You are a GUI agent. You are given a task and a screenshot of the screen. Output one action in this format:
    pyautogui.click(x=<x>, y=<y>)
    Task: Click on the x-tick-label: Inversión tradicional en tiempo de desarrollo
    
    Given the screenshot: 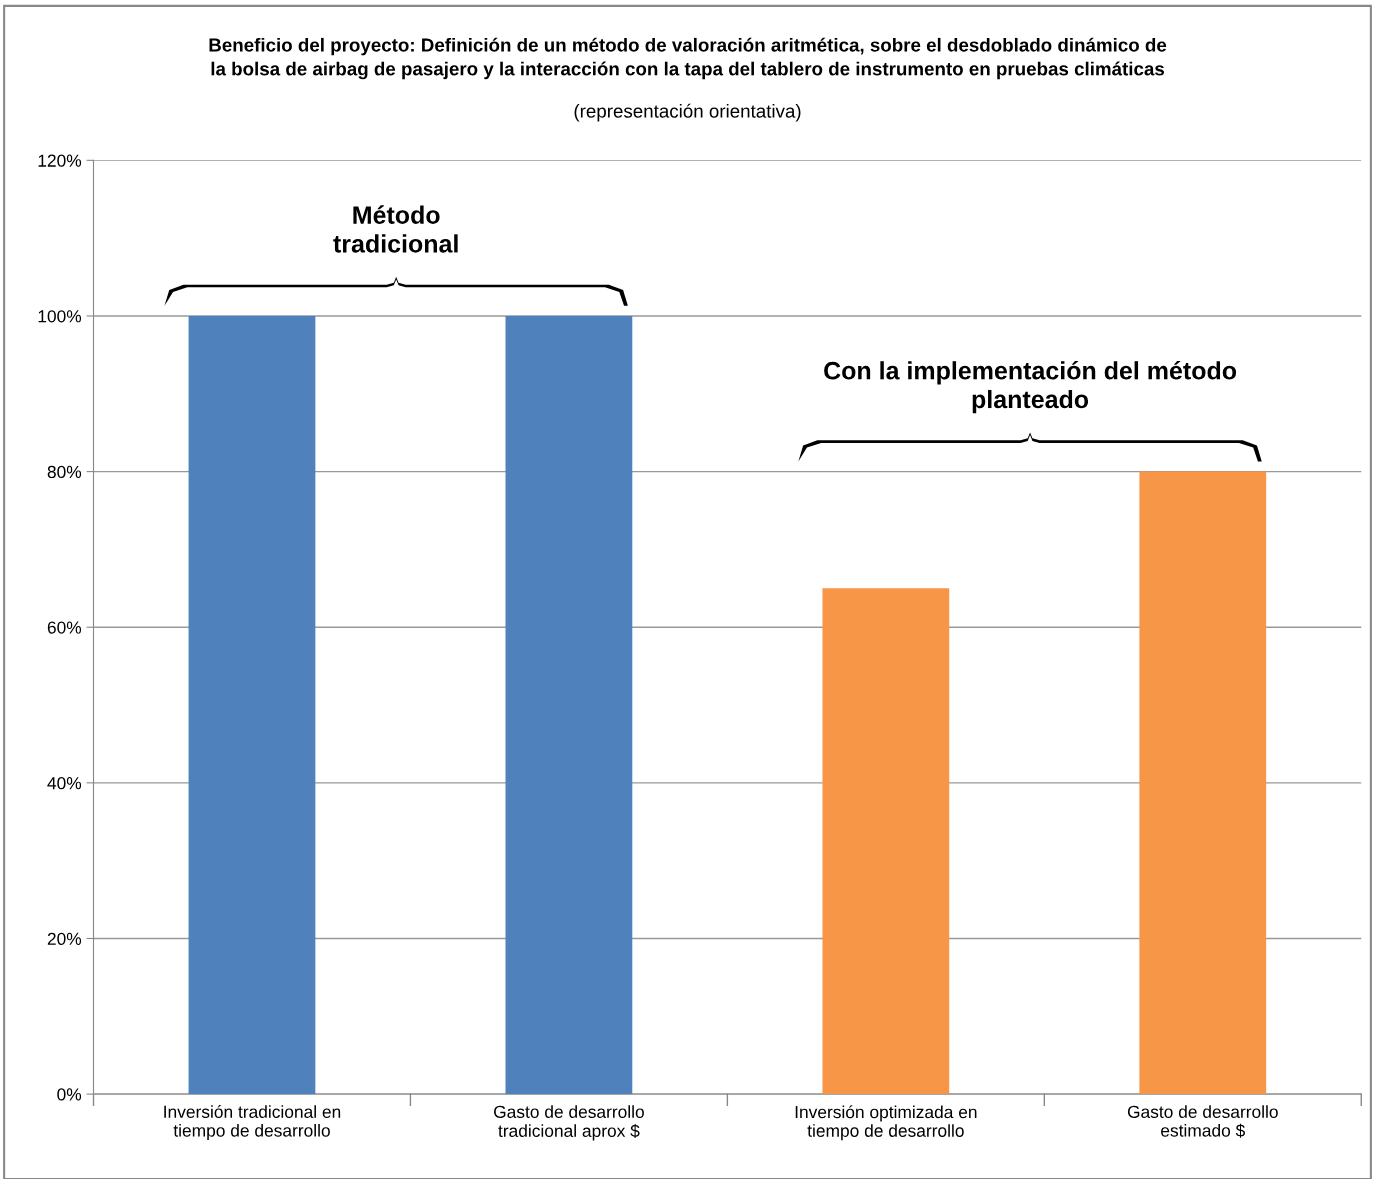 What is the action you would take?
    pyautogui.click(x=252, y=1123)
    